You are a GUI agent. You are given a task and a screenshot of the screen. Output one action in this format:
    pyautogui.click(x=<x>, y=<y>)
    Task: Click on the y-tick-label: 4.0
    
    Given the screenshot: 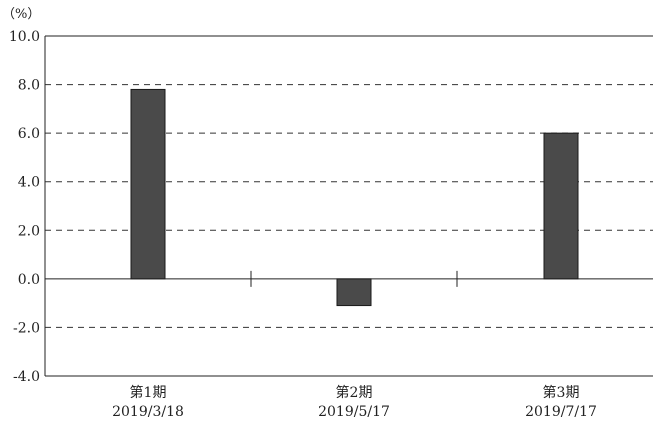 What is the action you would take?
    pyautogui.click(x=29, y=183)
    